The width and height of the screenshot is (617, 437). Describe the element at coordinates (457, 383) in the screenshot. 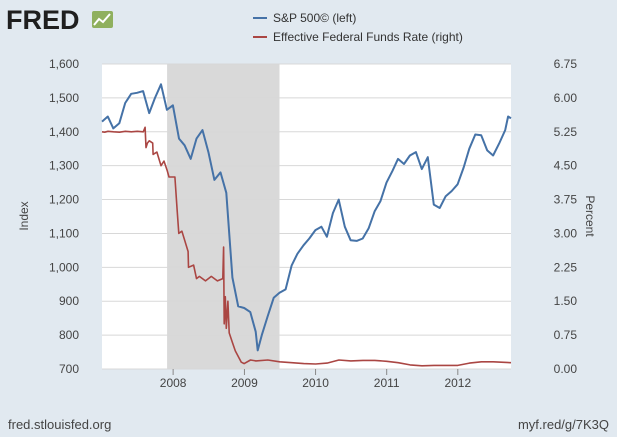

I see `x-tick-label: 2012` at that location.